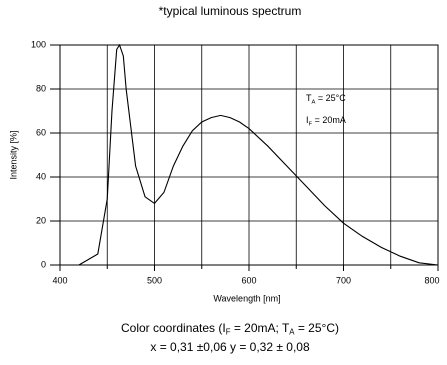  I want to click on annotation: TA = 25°C, so click(326, 99).